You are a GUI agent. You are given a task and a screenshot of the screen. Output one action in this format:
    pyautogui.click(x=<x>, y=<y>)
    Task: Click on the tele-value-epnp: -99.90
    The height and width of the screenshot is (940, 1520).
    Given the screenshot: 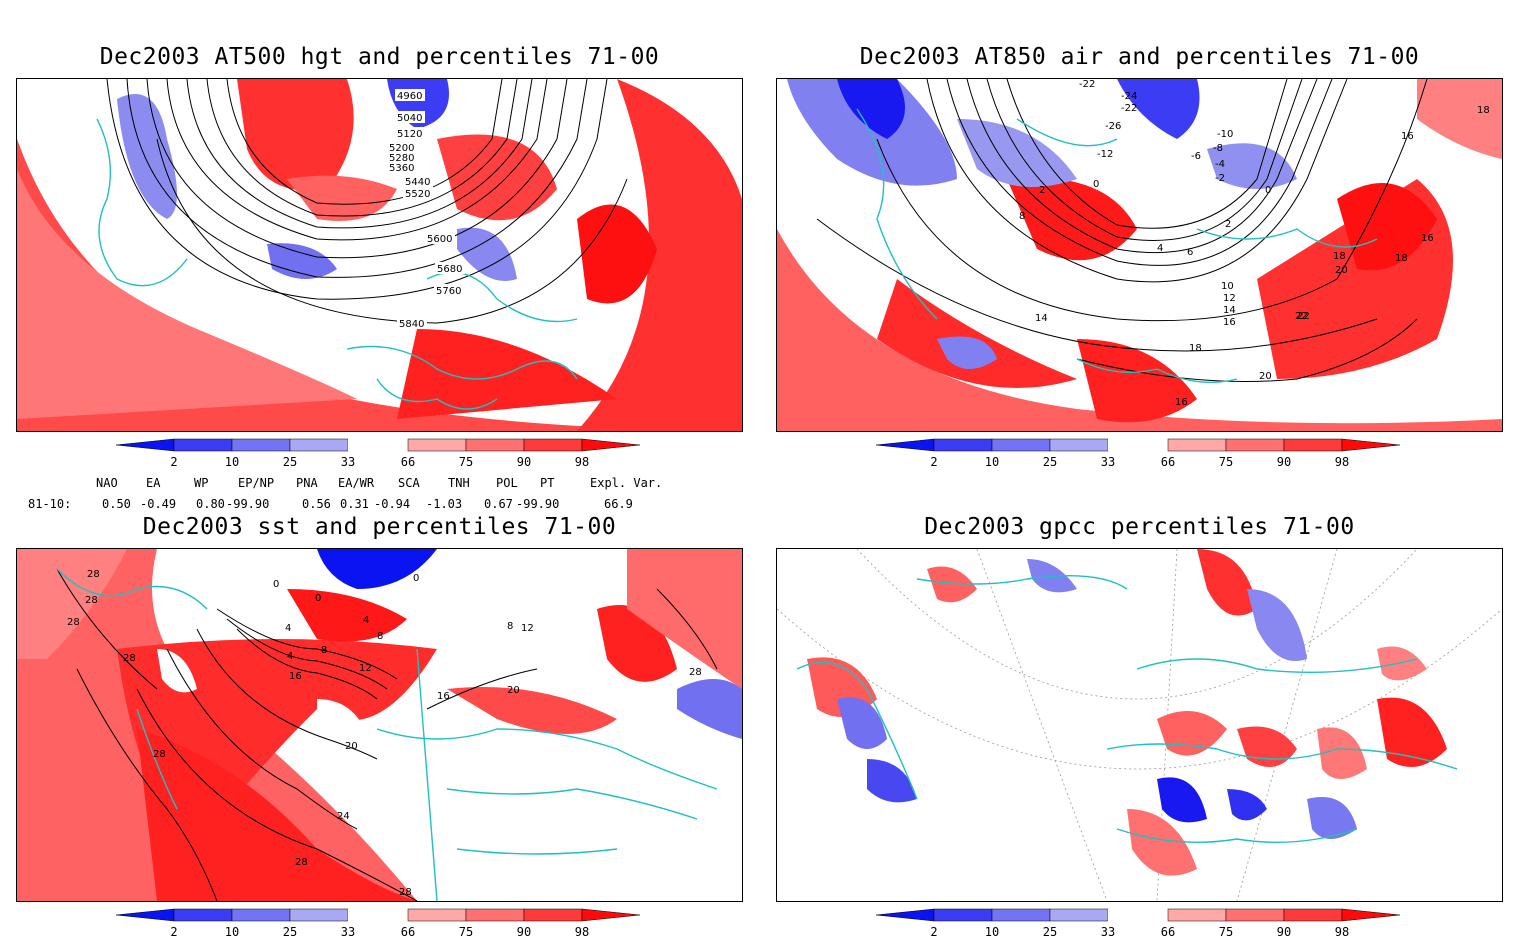 What is the action you would take?
    pyautogui.click(x=248, y=504)
    